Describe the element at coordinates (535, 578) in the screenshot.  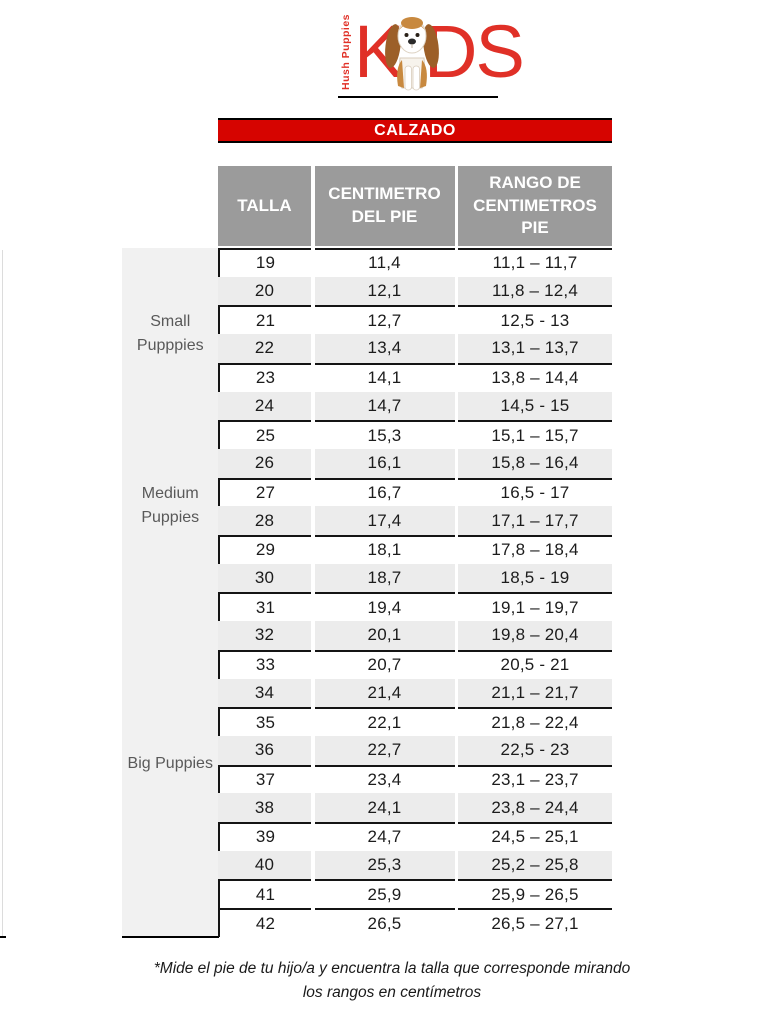
I see `rango-cell: 18,5 - 19` at that location.